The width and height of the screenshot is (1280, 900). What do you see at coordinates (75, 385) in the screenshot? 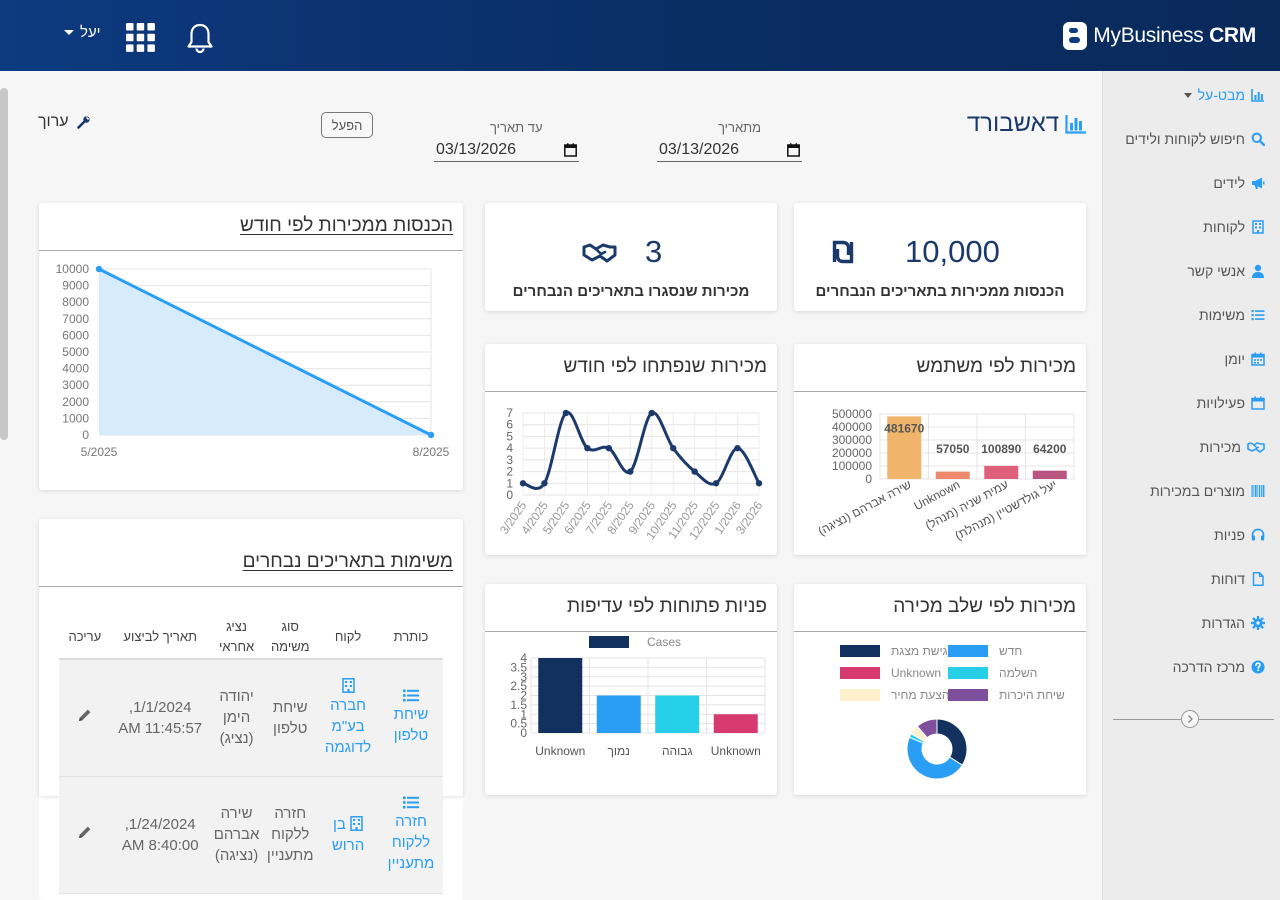
I see `y-tick-label: 3000` at bounding box center [75, 385].